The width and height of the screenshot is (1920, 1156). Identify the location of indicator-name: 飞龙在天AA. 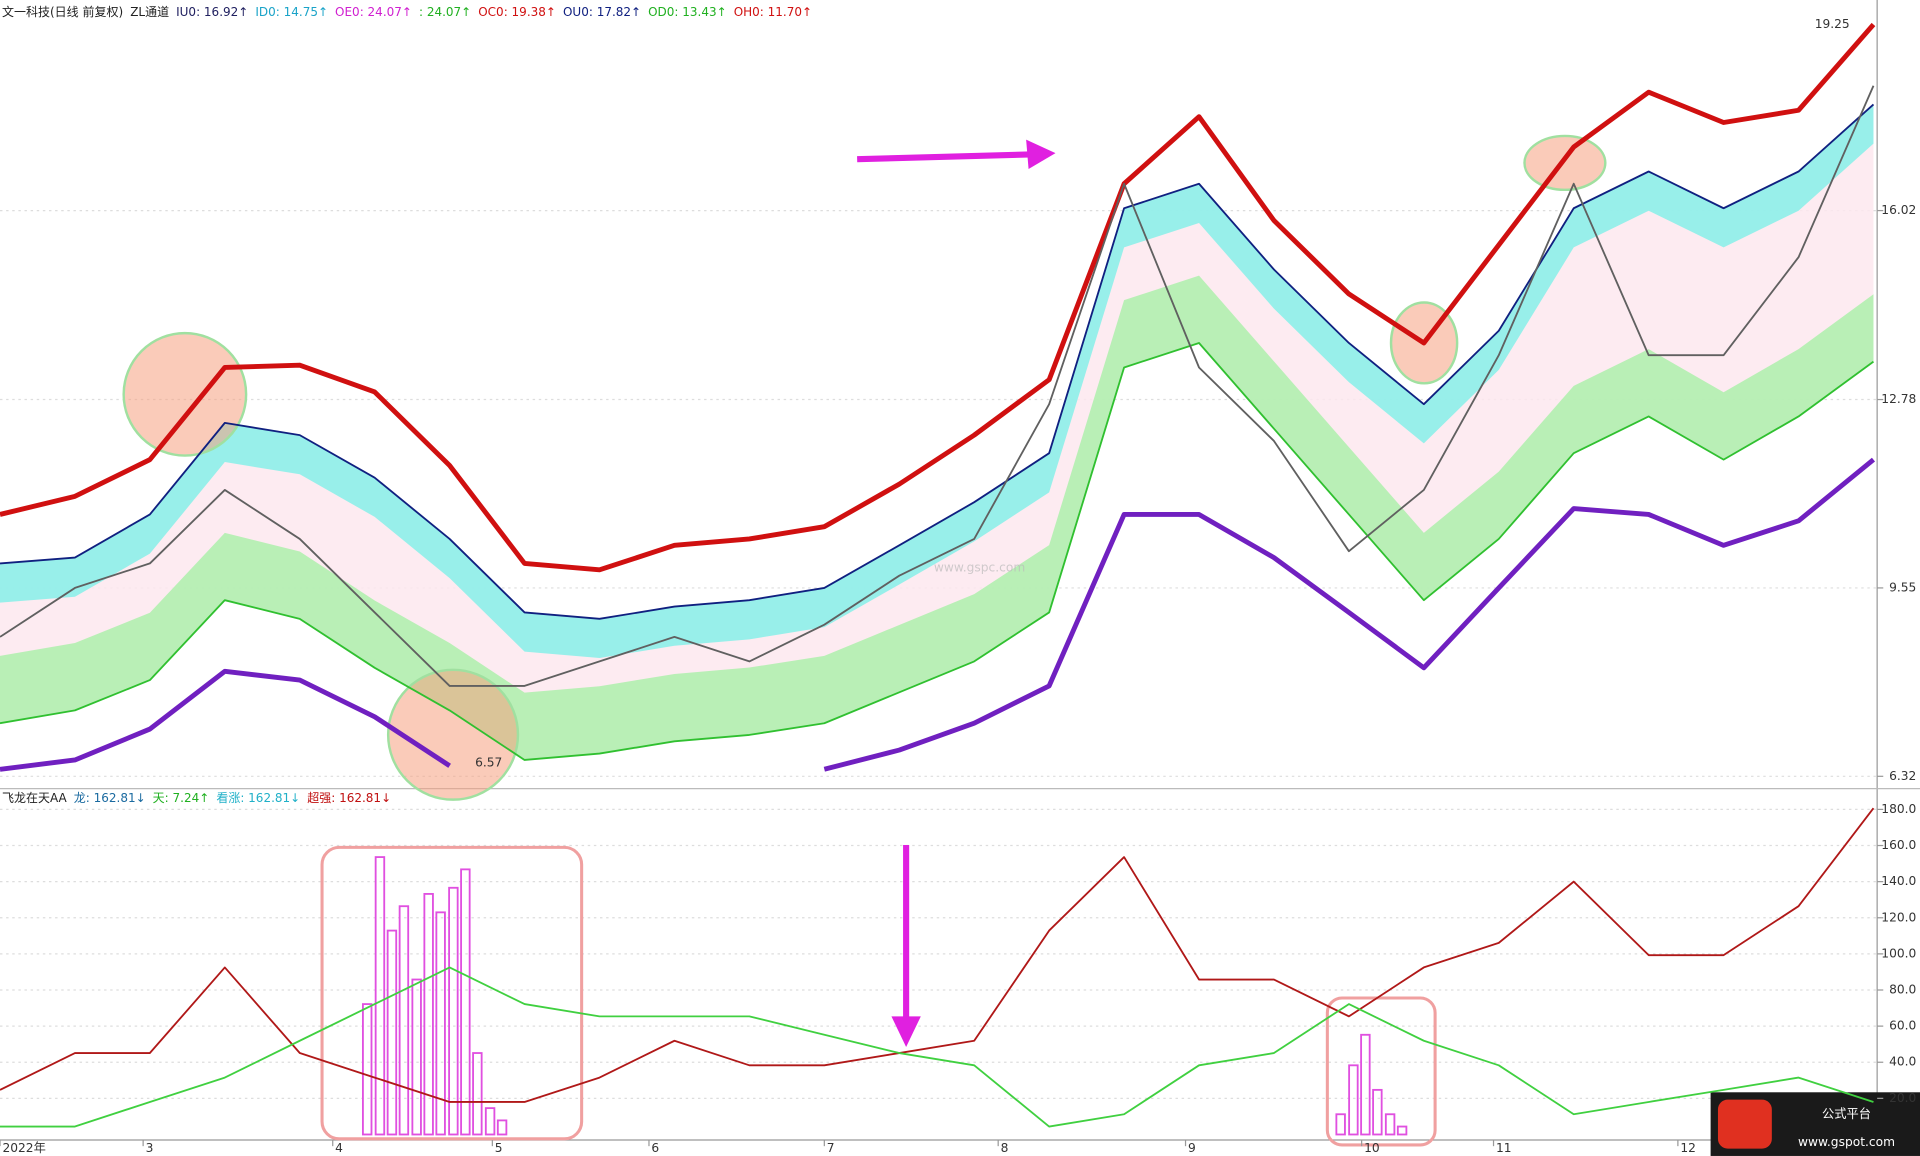
(34, 798).